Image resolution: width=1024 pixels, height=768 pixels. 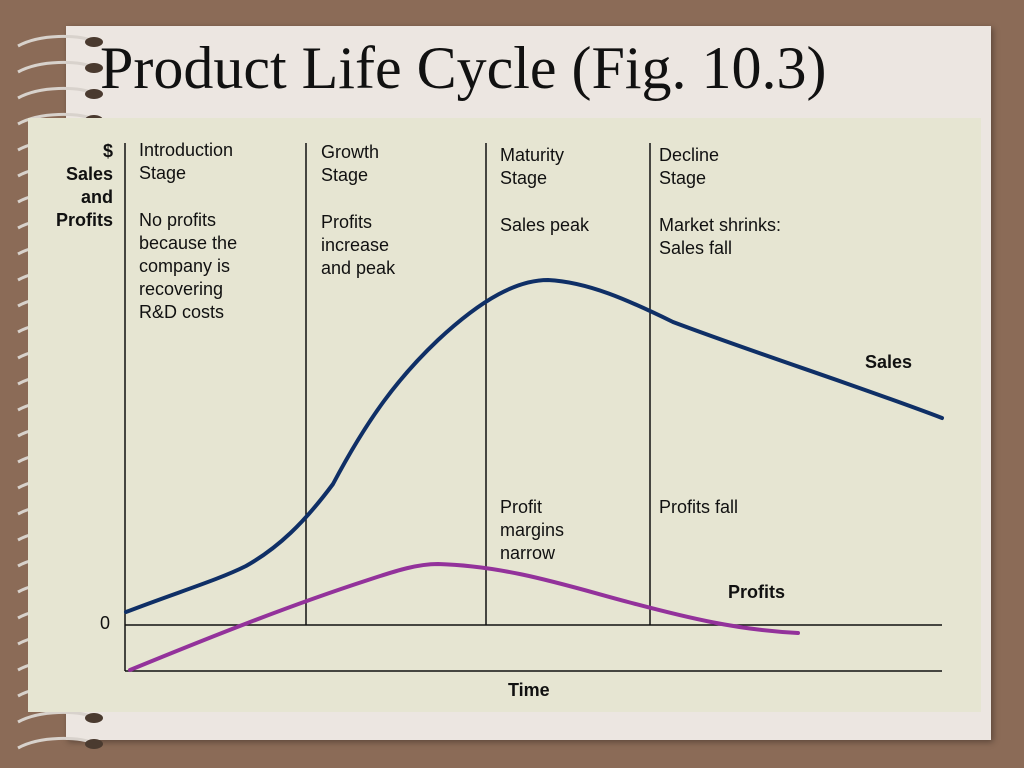 I want to click on profits-curve, so click(x=464, y=616).